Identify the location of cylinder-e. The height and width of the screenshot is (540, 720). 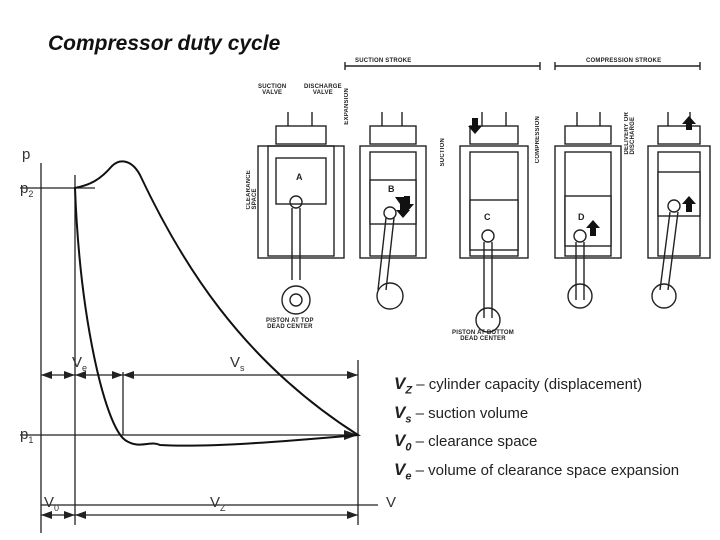
(679, 210).